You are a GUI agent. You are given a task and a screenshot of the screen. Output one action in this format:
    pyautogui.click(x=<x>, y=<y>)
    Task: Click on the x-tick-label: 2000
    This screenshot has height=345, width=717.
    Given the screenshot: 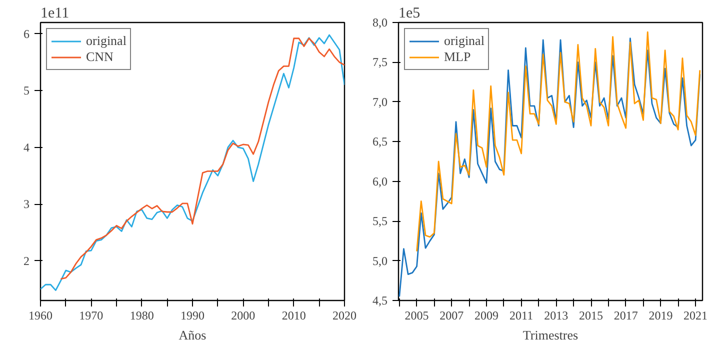 What is the action you would take?
    pyautogui.click(x=243, y=315)
    